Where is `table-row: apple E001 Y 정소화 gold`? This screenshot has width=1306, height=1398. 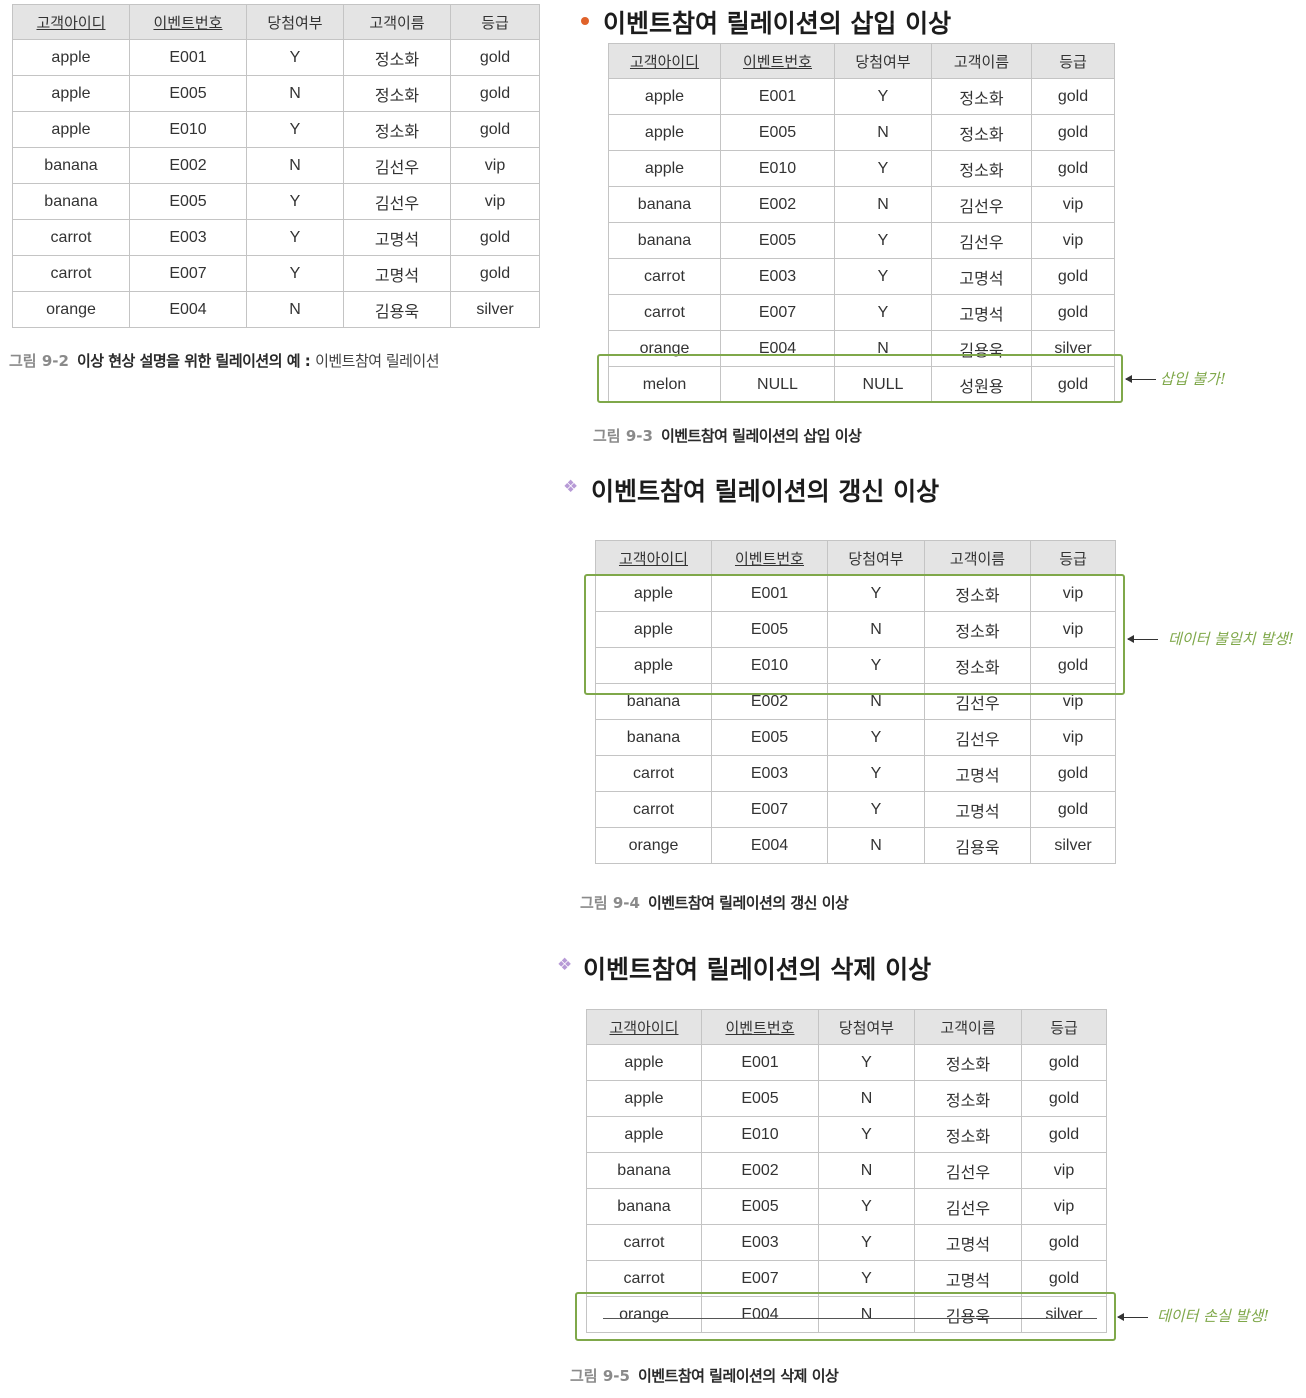 table-row: apple E001 Y 정소화 gold is located at coordinates (861, 96).